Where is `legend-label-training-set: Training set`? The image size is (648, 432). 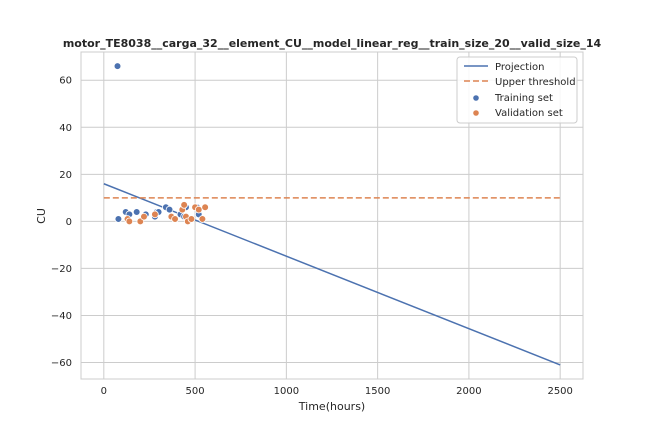 legend-label-training-set: Training set is located at coordinates (523, 98).